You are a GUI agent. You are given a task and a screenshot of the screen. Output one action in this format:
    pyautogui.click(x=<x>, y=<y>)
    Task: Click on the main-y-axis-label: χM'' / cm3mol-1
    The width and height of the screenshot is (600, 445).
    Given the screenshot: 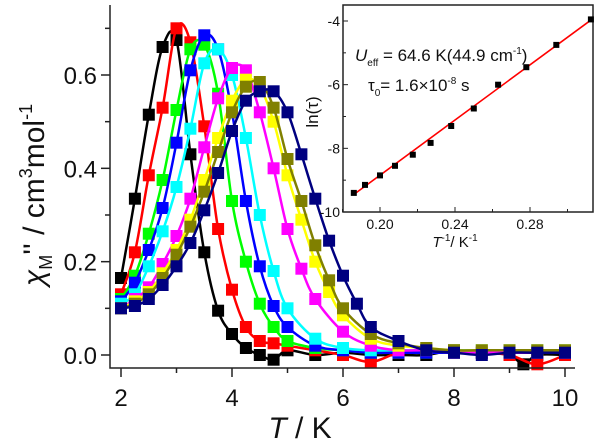 What is the action you would take?
    pyautogui.click(x=36, y=196)
    